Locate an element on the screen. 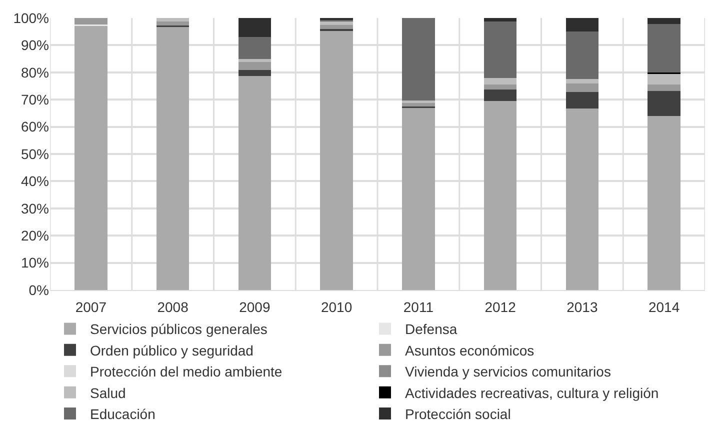 This screenshot has height=432, width=715. x-tick-label: 2007 is located at coordinates (91, 306).